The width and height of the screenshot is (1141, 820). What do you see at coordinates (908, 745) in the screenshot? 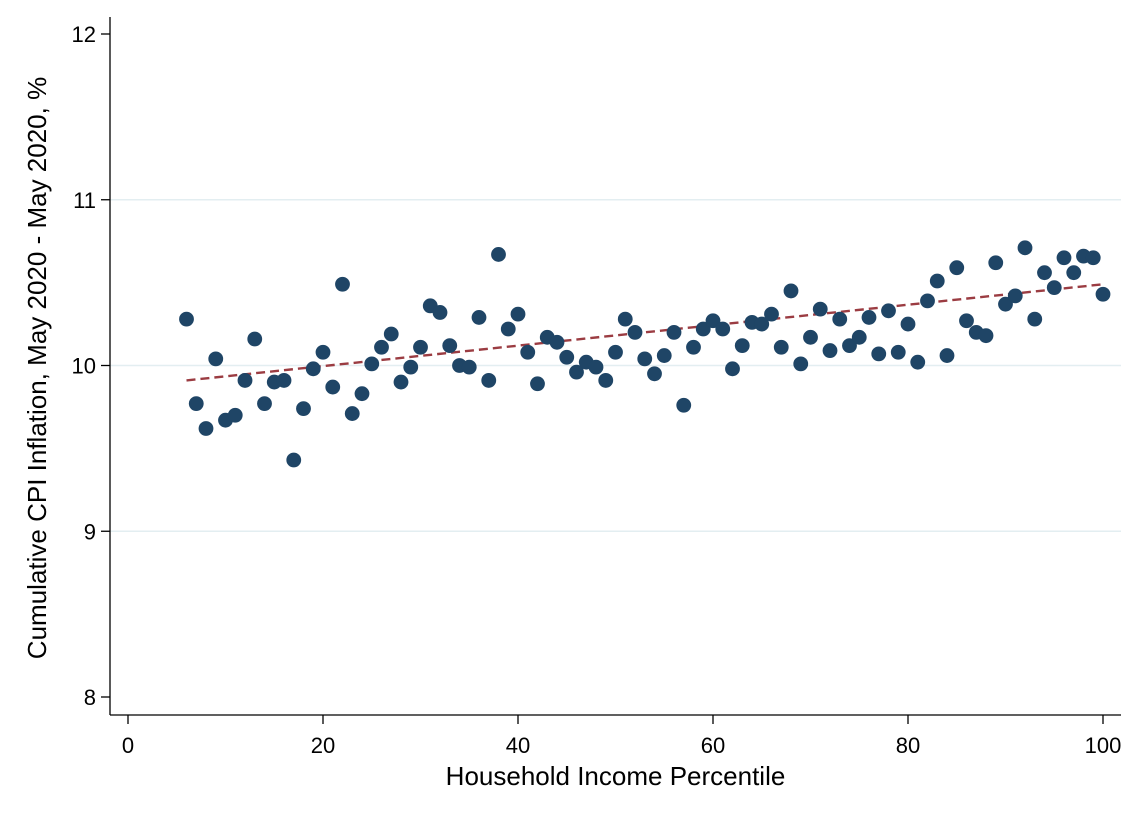
I see `x-tick-label: 80` at bounding box center [908, 745].